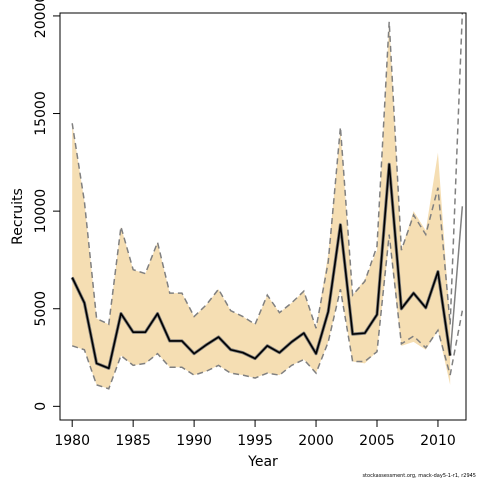 The width and height of the screenshot is (480, 480). I want to click on x-tick-label: 1980, so click(72, 441).